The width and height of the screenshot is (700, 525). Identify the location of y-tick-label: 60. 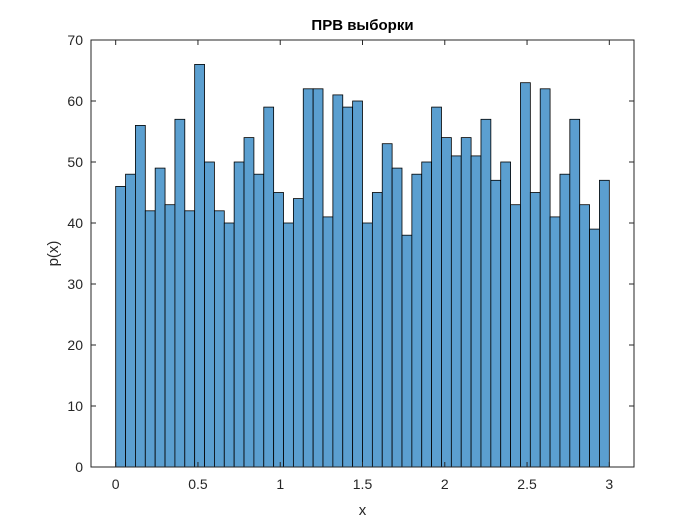
(75, 101).